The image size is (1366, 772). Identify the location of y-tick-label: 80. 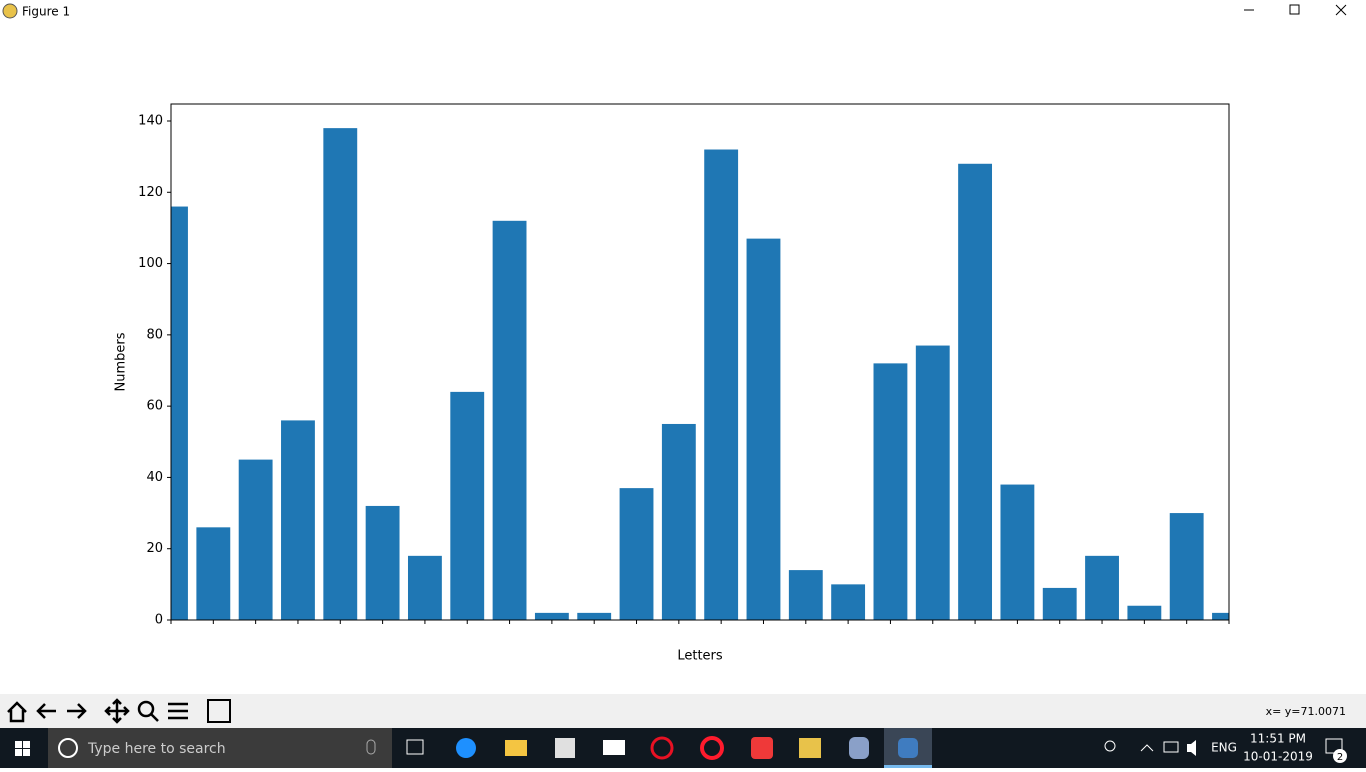
(154, 334).